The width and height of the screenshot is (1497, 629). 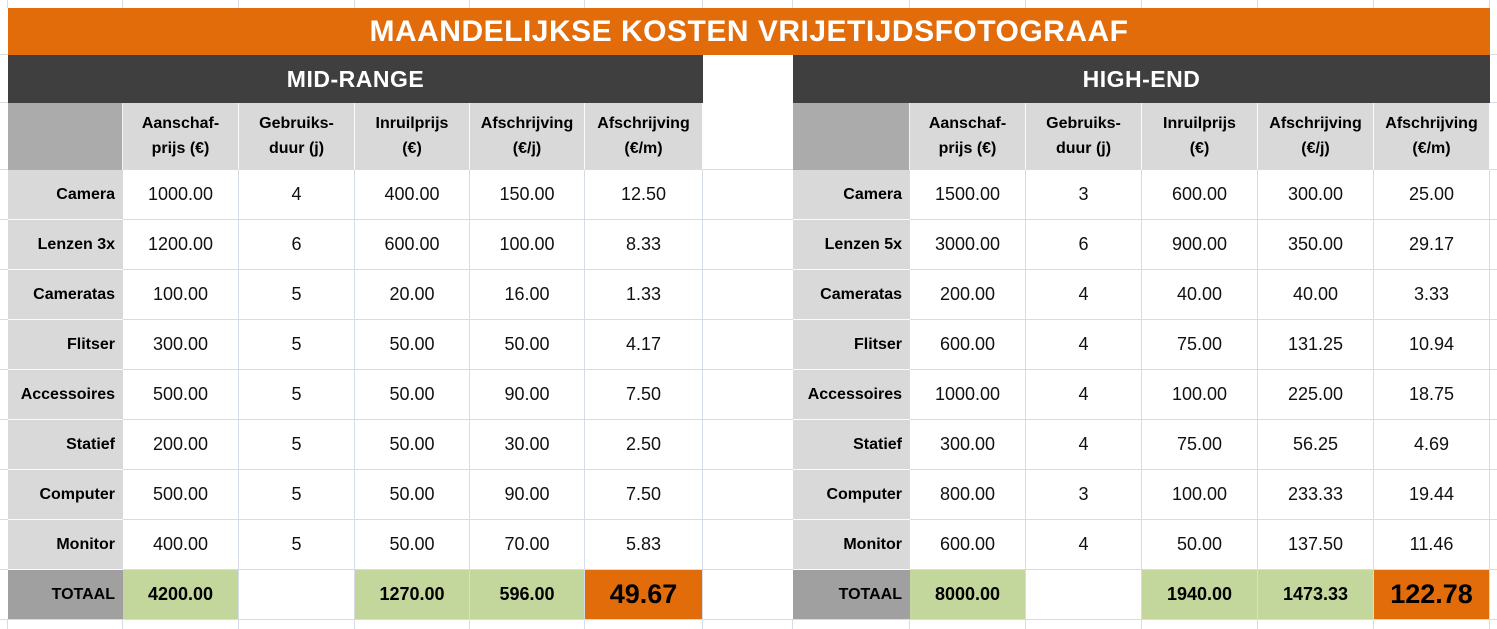 I want to click on data-cell: 137.50, so click(x=1316, y=545).